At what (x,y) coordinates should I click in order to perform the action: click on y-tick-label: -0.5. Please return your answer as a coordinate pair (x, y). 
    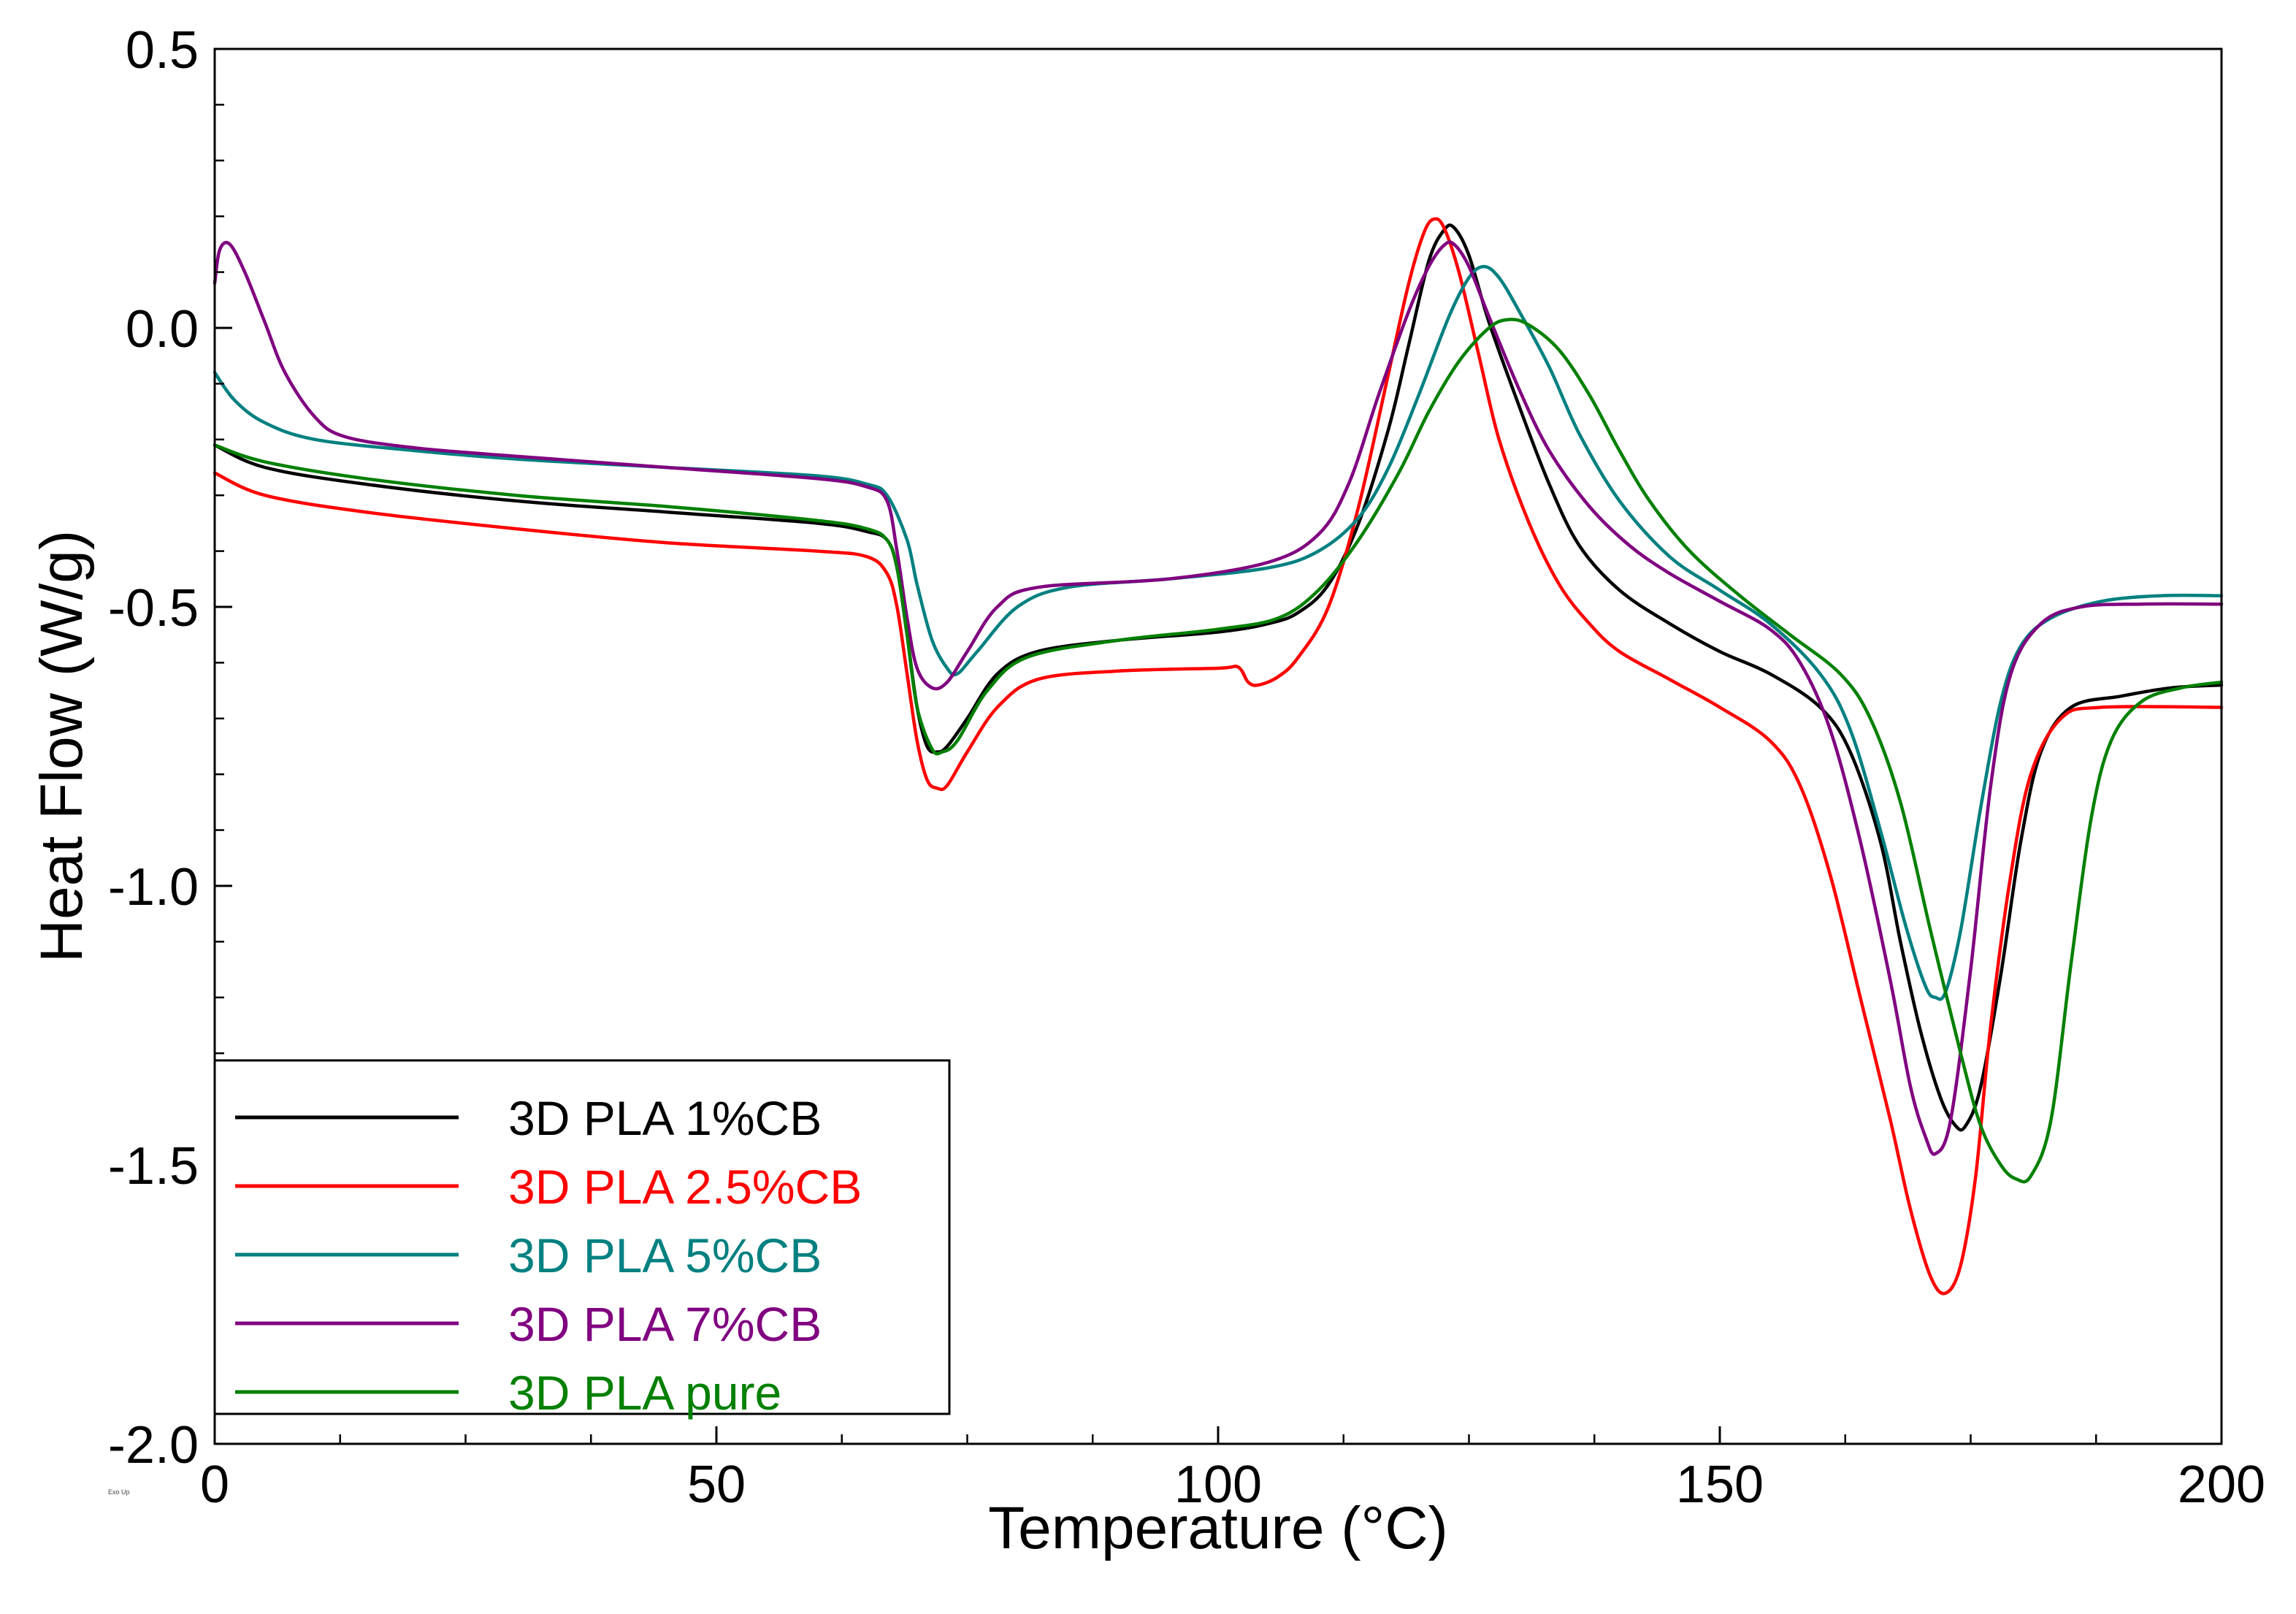
    Looking at the image, I should click on (154, 608).